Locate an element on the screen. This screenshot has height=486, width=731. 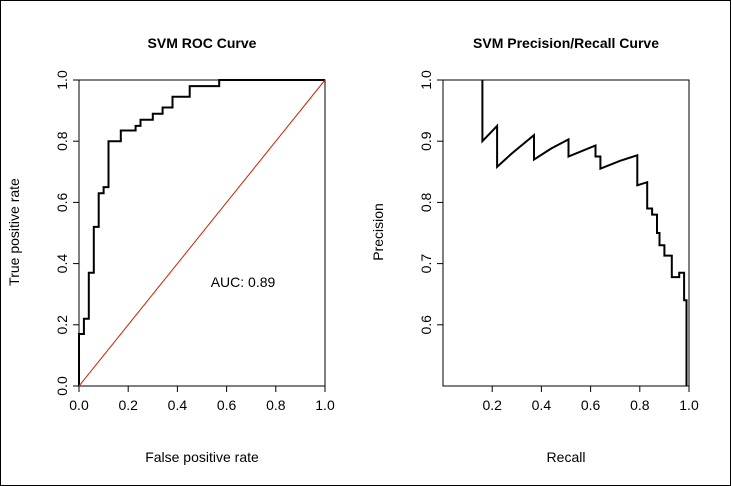
pr-xtick-label: 0.4 is located at coordinates (542, 405).